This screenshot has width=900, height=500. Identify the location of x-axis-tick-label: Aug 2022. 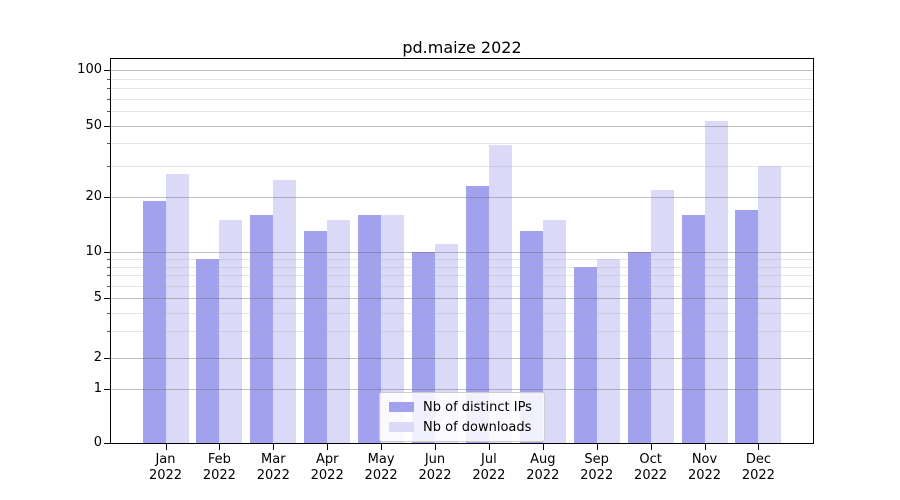
(543, 467).